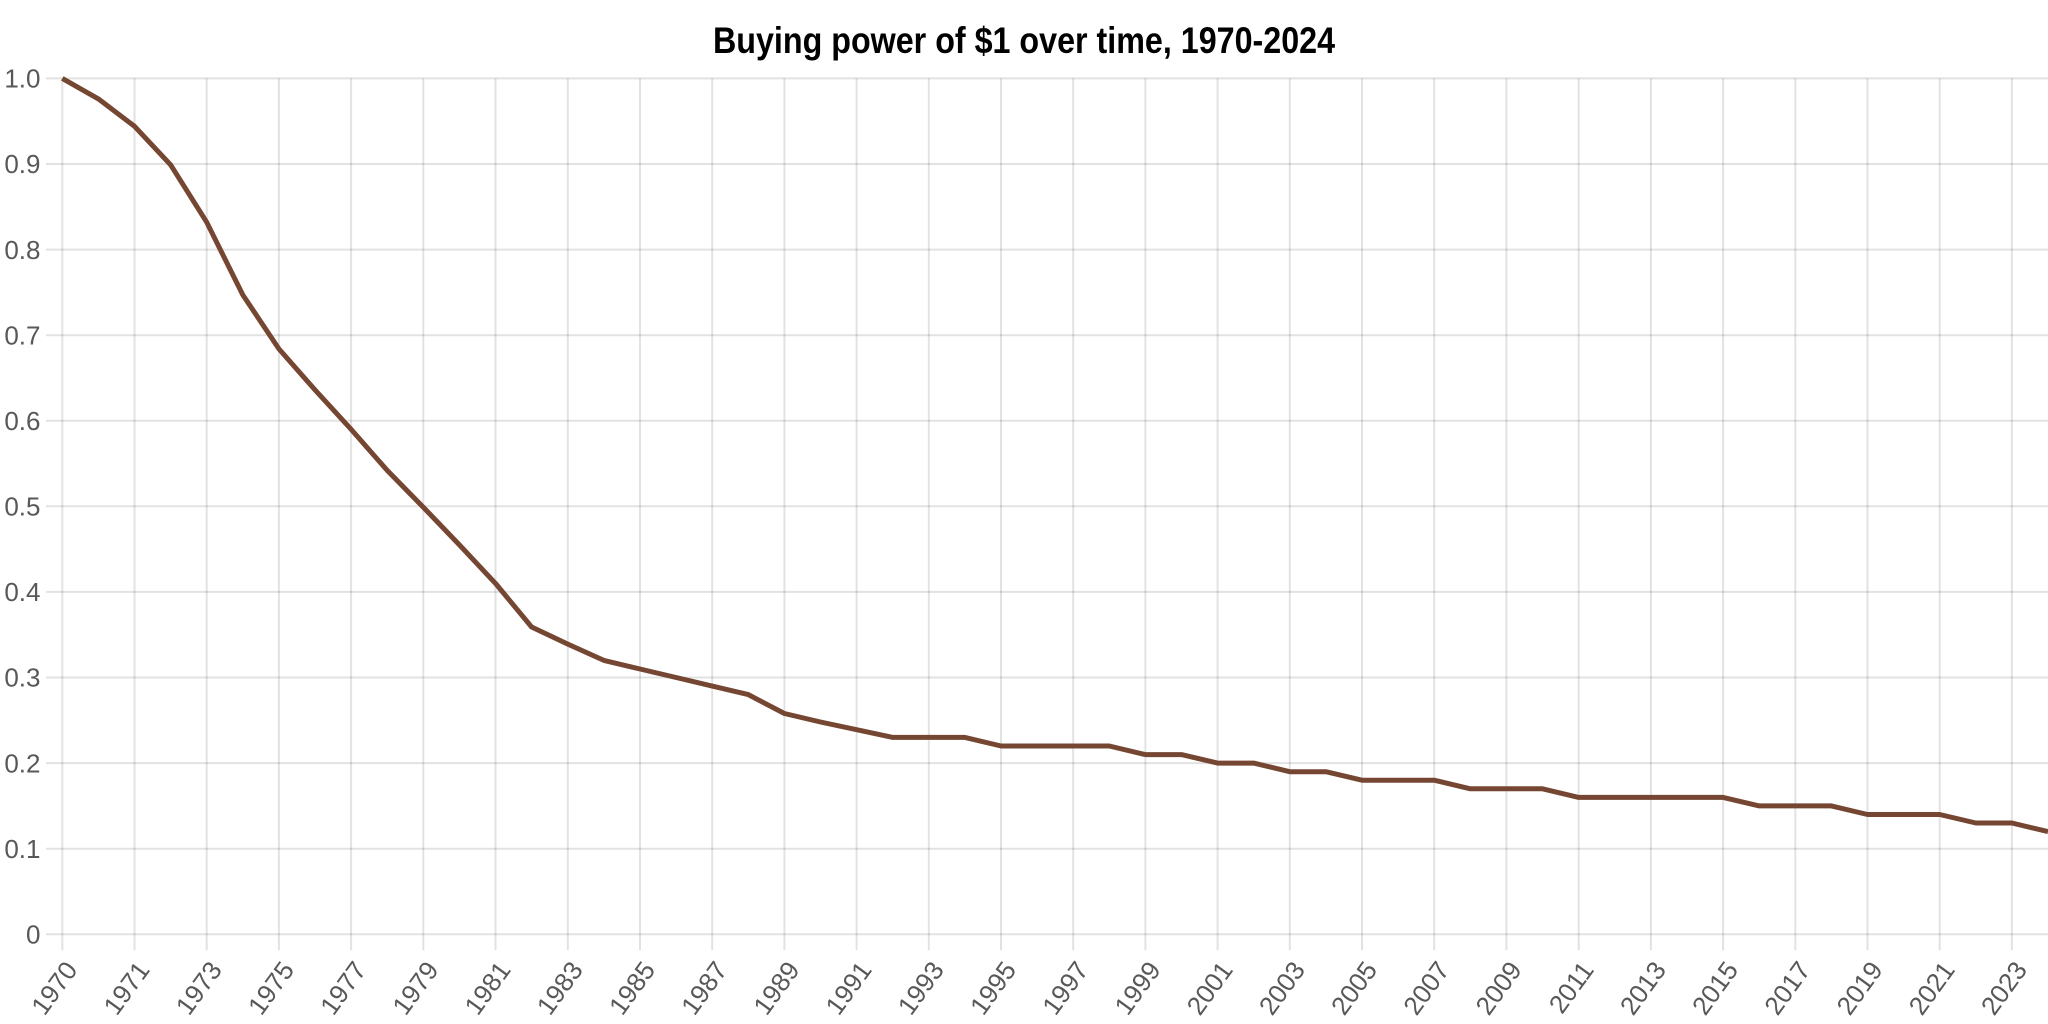 The image size is (2048, 1024). Describe the element at coordinates (22, 507) in the screenshot. I see `svg-text: 0.5` at that location.